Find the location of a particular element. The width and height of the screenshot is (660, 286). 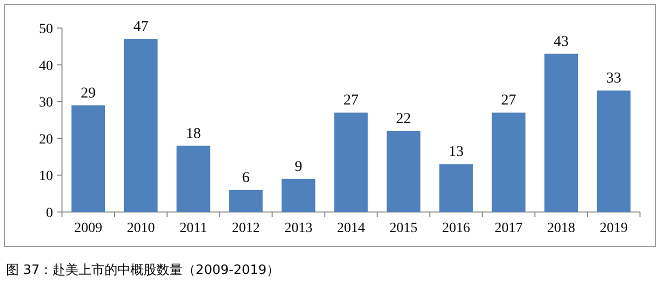

y-tick-label: 20 is located at coordinates (46, 140).